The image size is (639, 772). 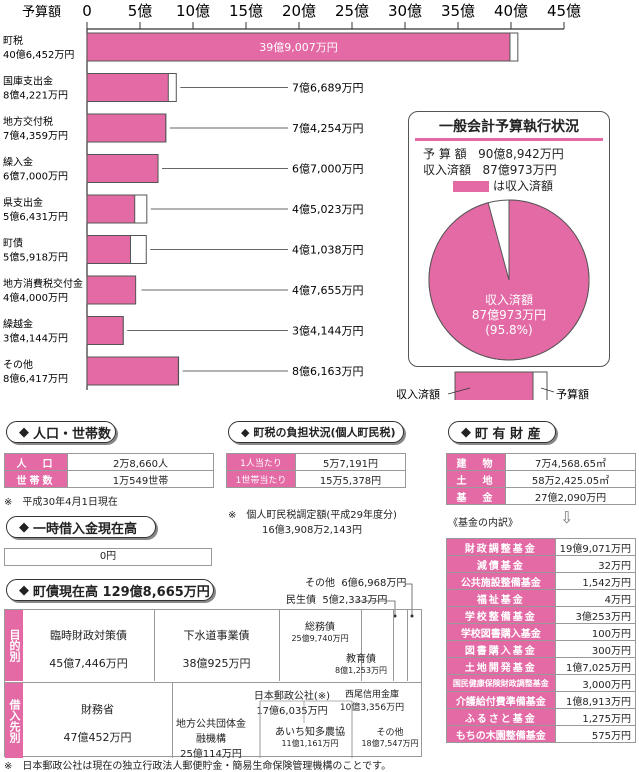 I want to click on per-household-value: 15万5,378円, so click(x=350, y=479).